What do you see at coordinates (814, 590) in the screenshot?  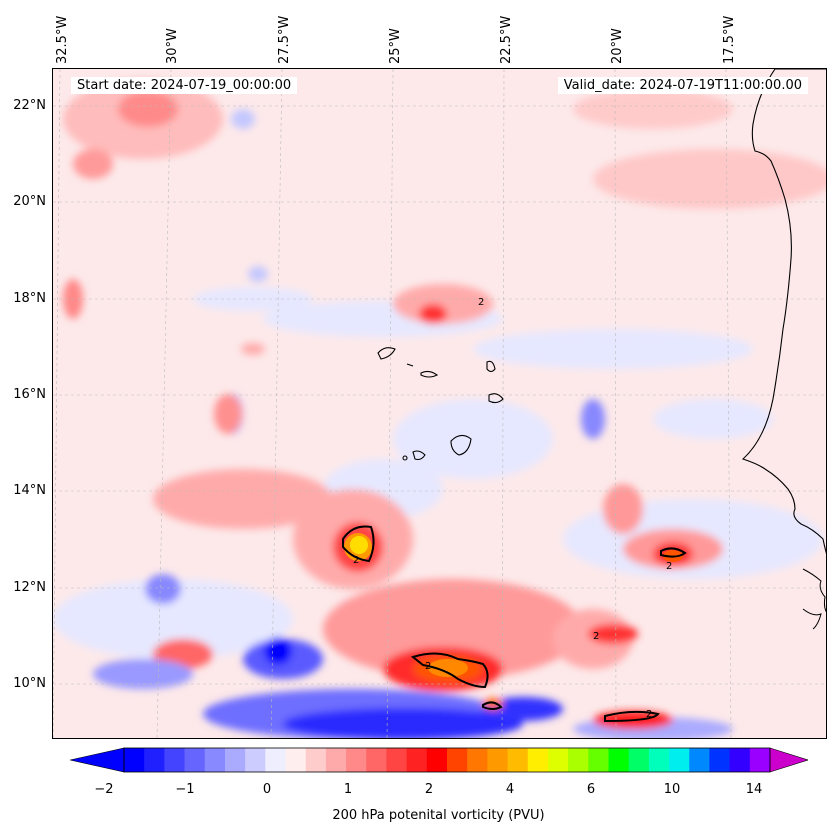 I see `coastline-guinea` at bounding box center [814, 590].